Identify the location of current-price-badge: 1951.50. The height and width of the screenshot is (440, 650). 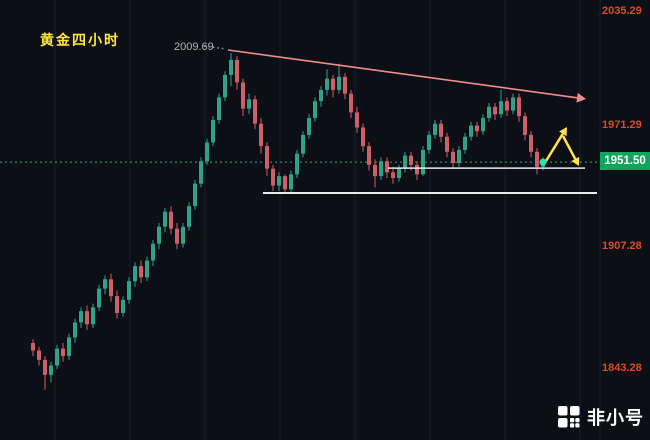
(625, 161).